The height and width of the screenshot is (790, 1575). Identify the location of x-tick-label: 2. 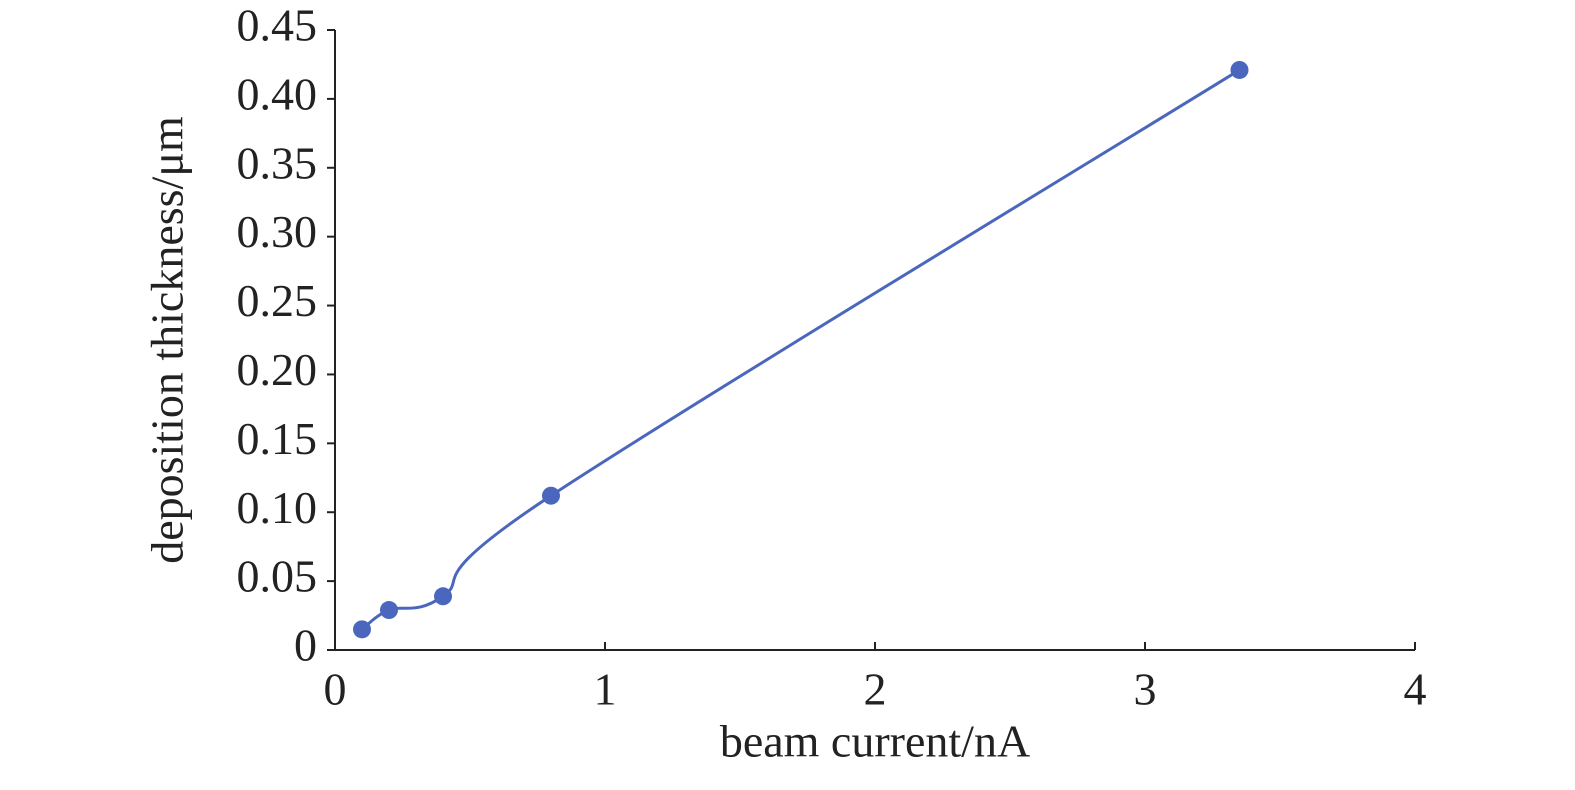
(875, 689).